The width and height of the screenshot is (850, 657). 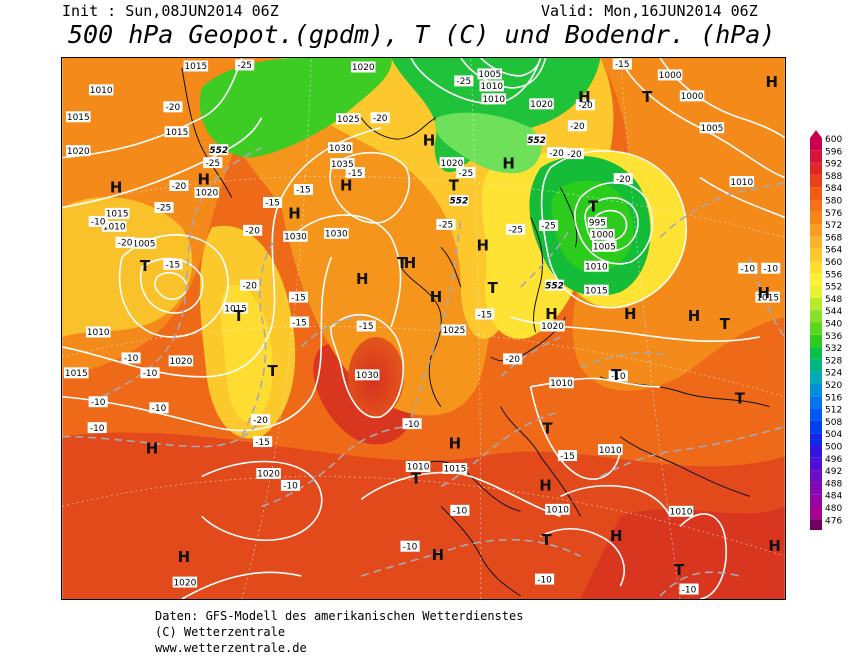 I want to click on field-green-scand, so click(x=488, y=143).